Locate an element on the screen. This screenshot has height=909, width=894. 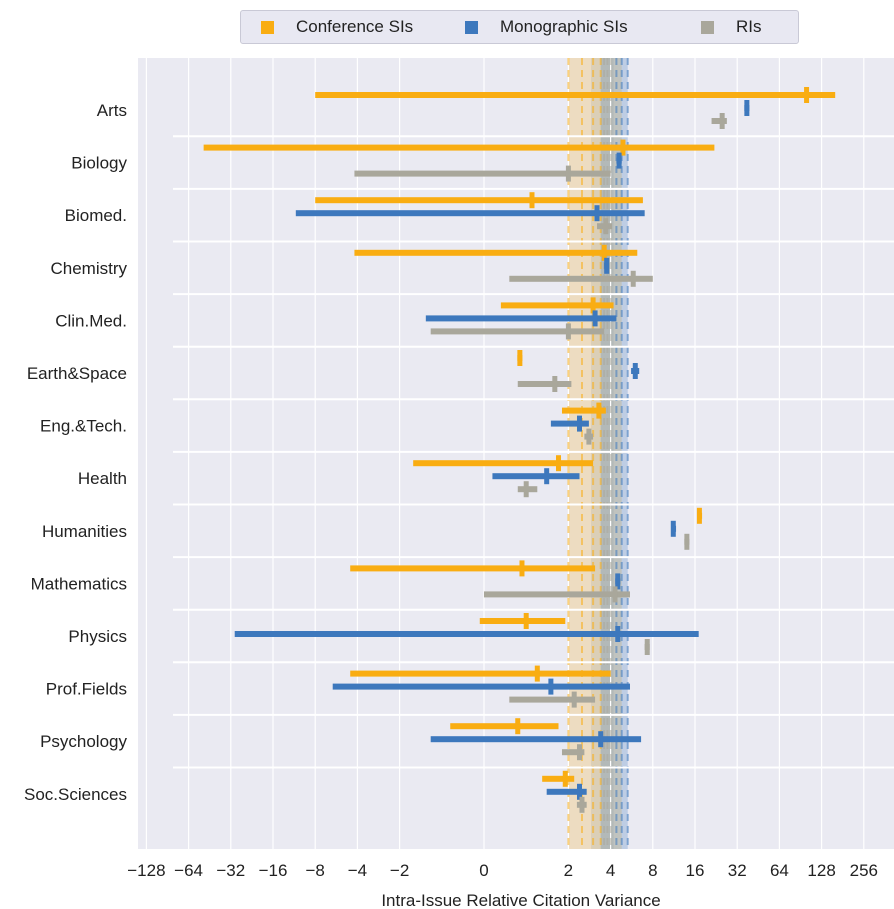
category-label: Physics is located at coordinates (97, 636).